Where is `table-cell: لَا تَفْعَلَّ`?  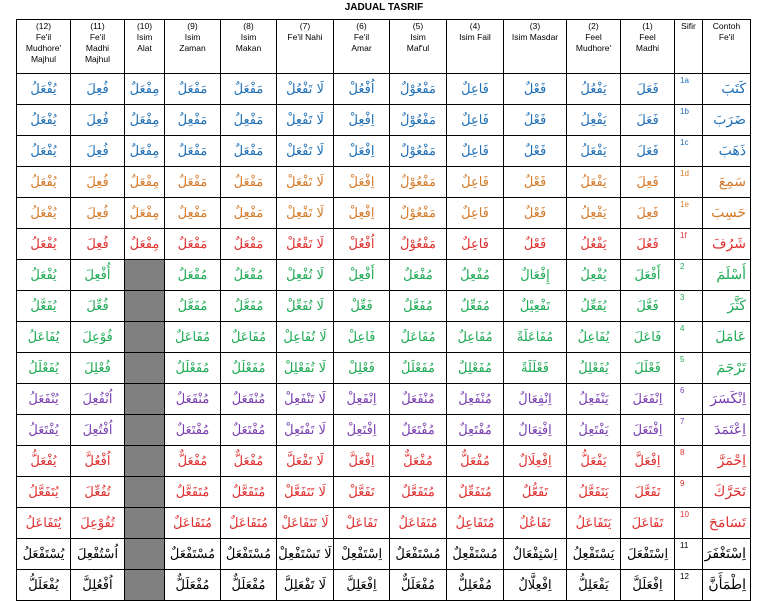
table-cell: لَا تَفْعَلَّ is located at coordinates (305, 461).